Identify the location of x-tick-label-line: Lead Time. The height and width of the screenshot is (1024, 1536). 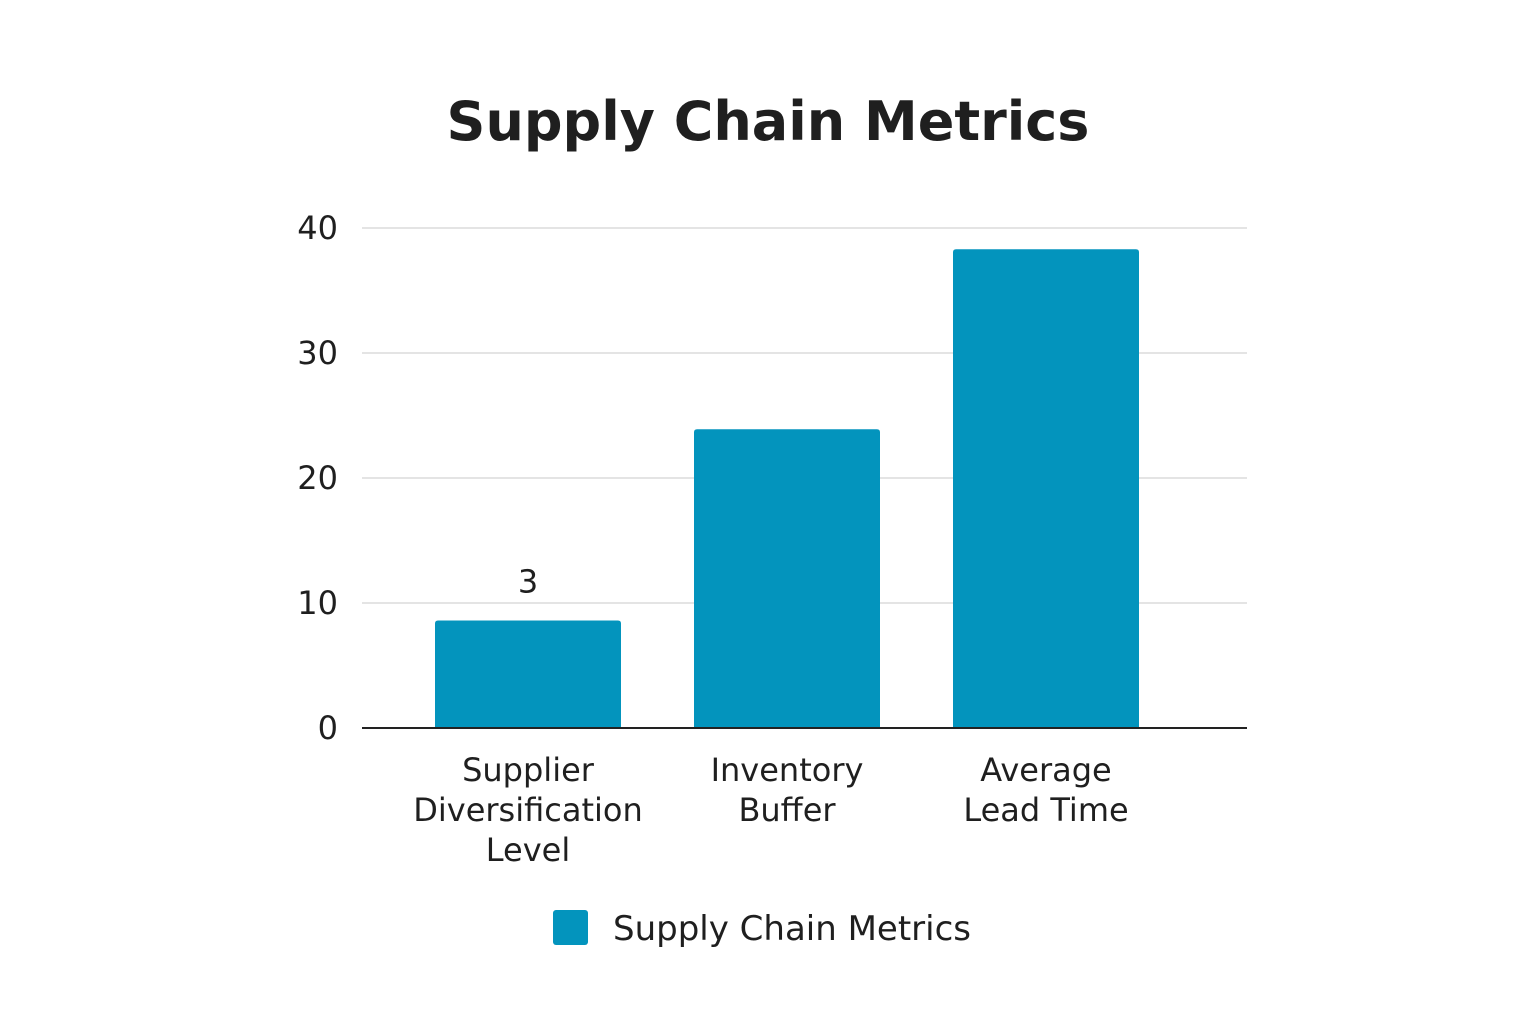
(1045, 810).